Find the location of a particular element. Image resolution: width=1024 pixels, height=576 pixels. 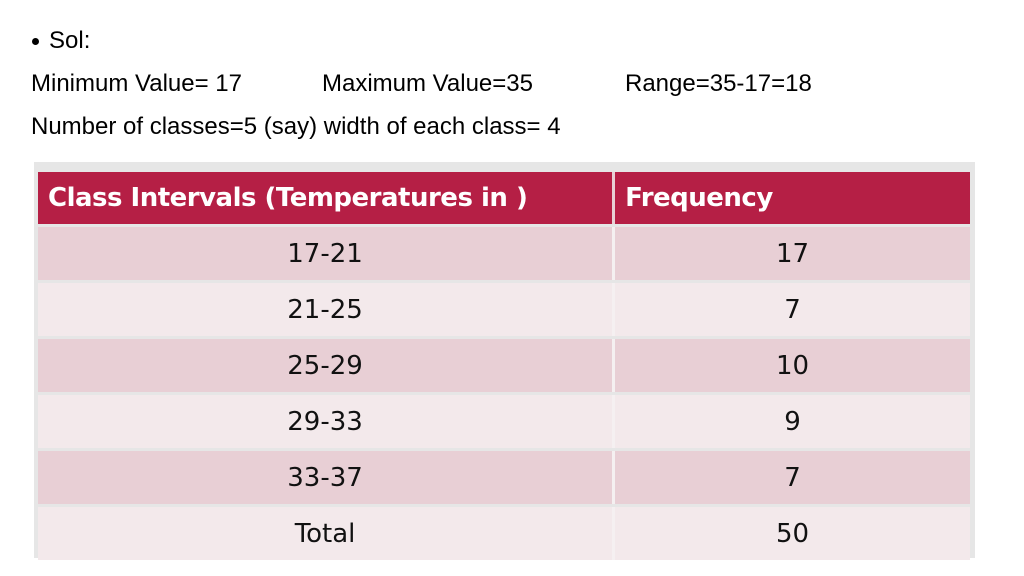

frequency-cell: 17 is located at coordinates (791, 253).